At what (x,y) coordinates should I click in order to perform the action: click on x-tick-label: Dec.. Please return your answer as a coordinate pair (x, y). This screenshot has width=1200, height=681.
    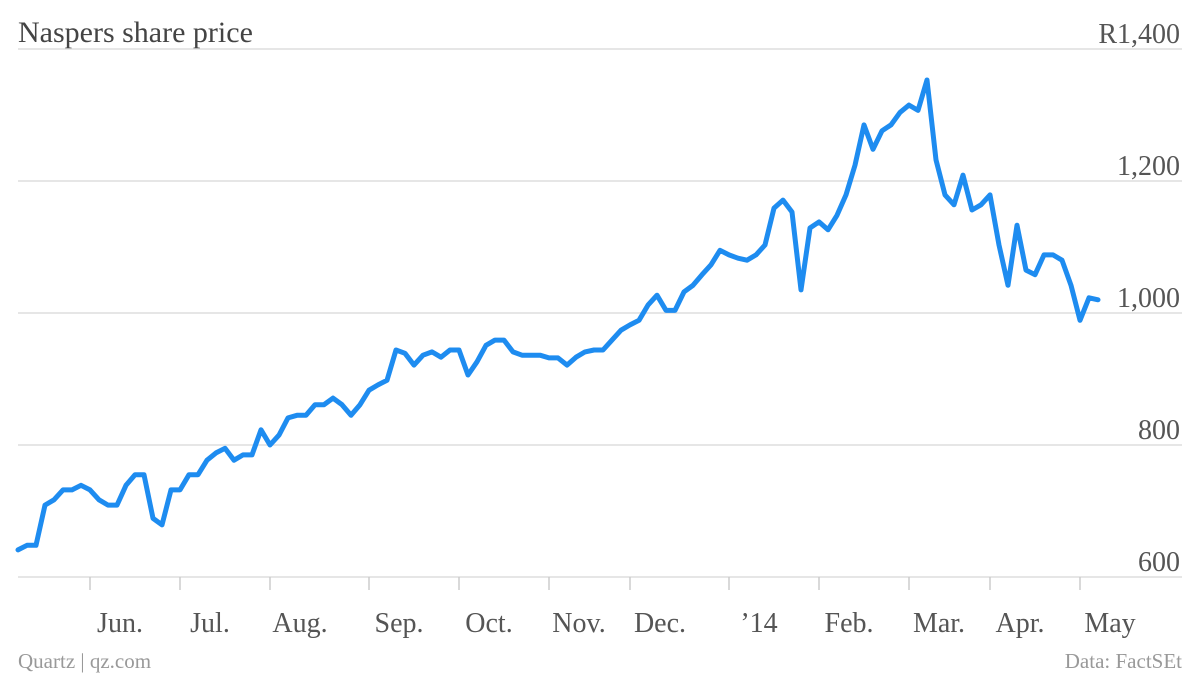
    Looking at the image, I should click on (660, 623).